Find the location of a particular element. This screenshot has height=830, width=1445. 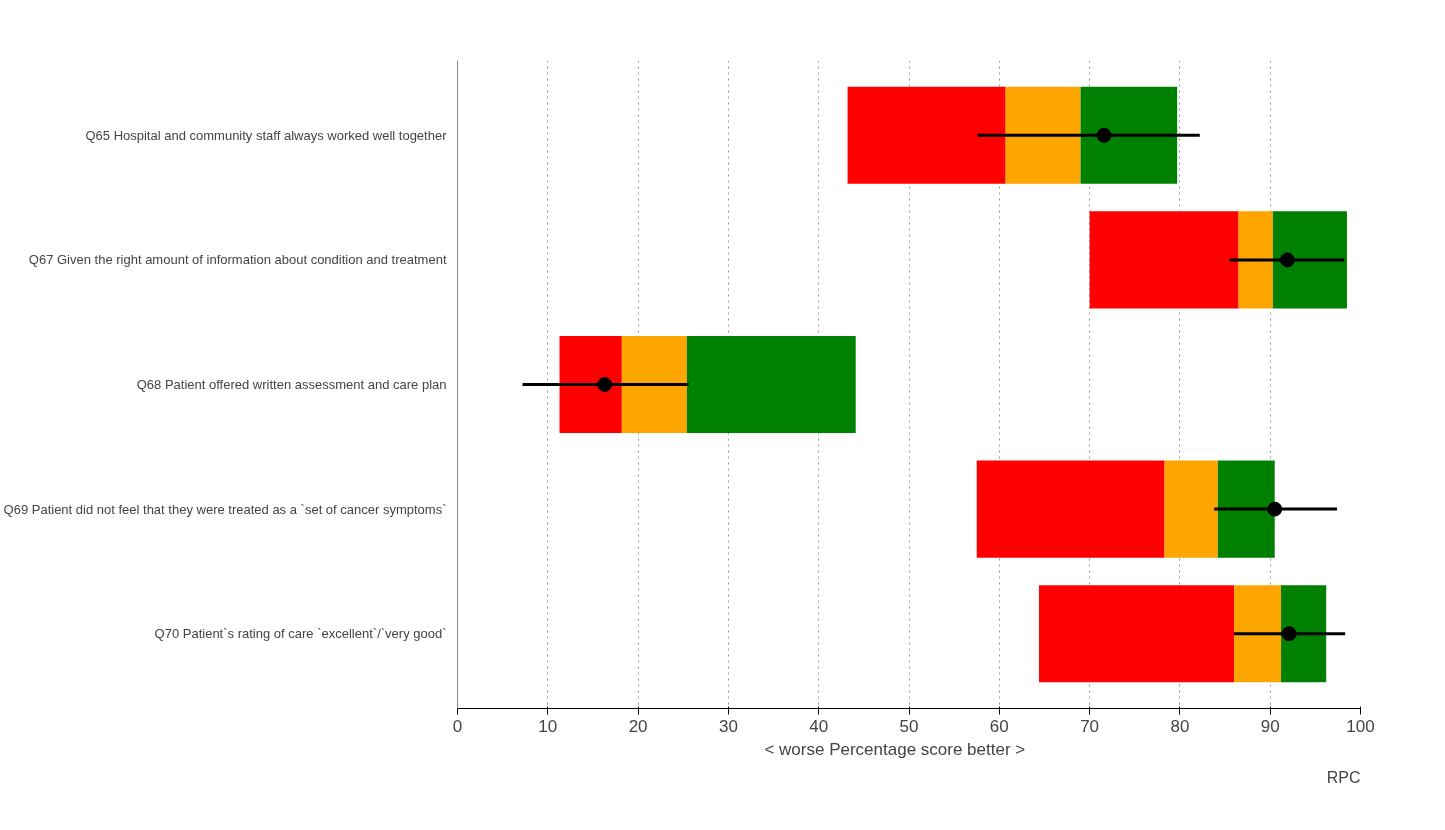

y-tick-label: Q69 Patient did not feel that they were treated as a `set of cancer symptoms` is located at coordinates (225, 509).